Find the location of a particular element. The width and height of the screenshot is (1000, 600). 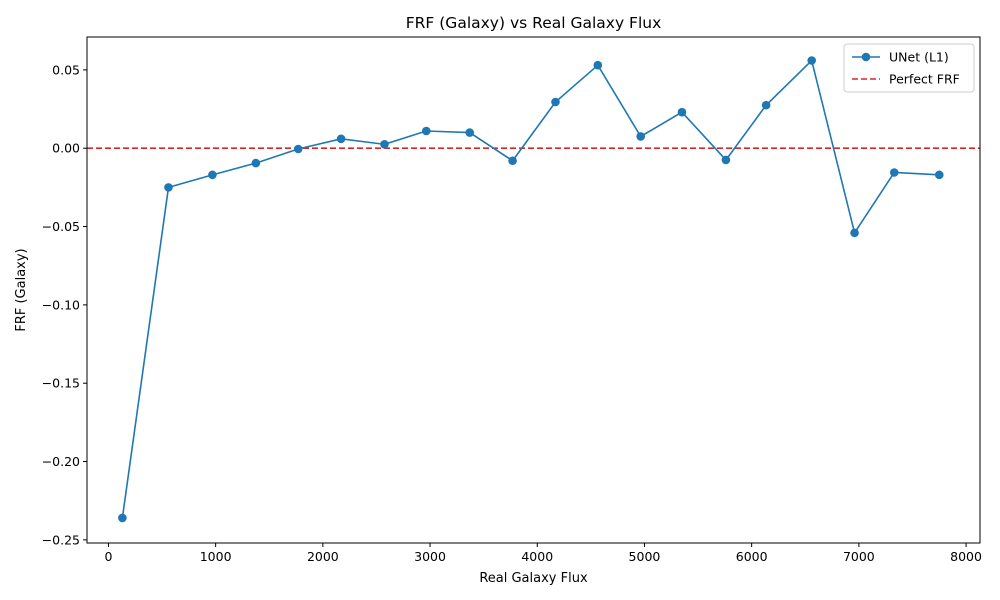

x-axis-ticks: 0 1000 2000 3000 4000 5000 6000 7000 8000 is located at coordinates (543, 553).